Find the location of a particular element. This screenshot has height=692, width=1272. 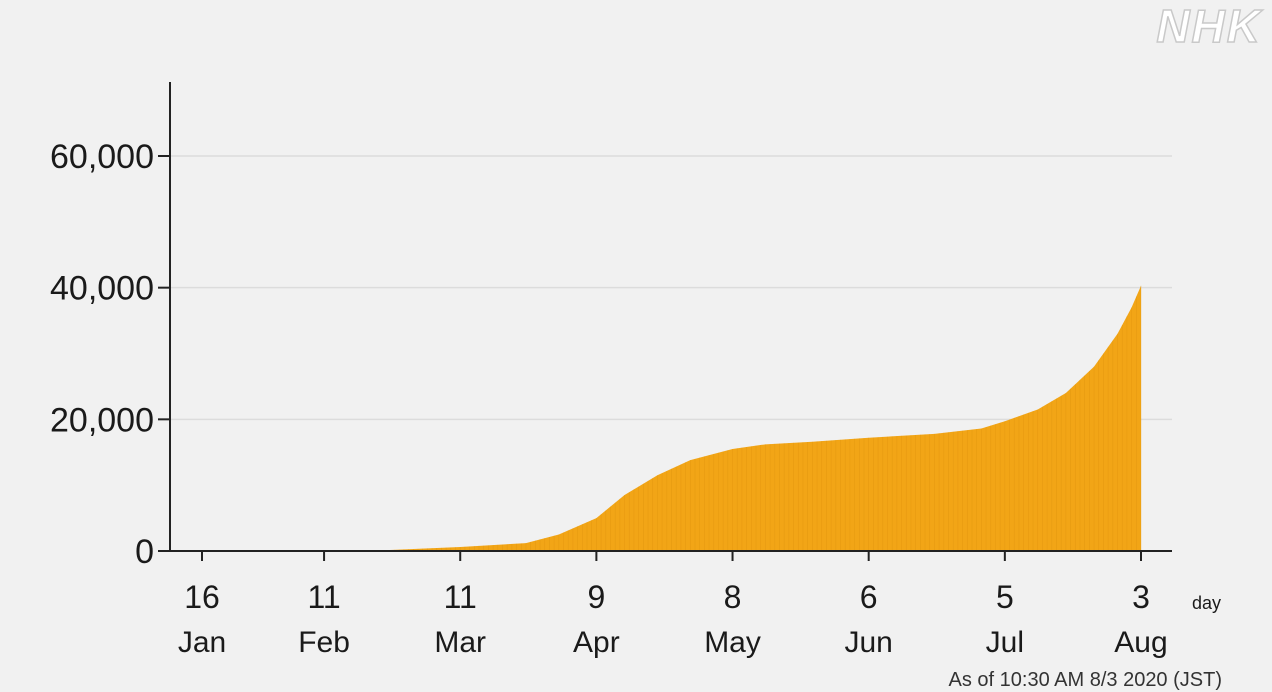

x-tick-month-label: Jul is located at coordinates (1005, 642).